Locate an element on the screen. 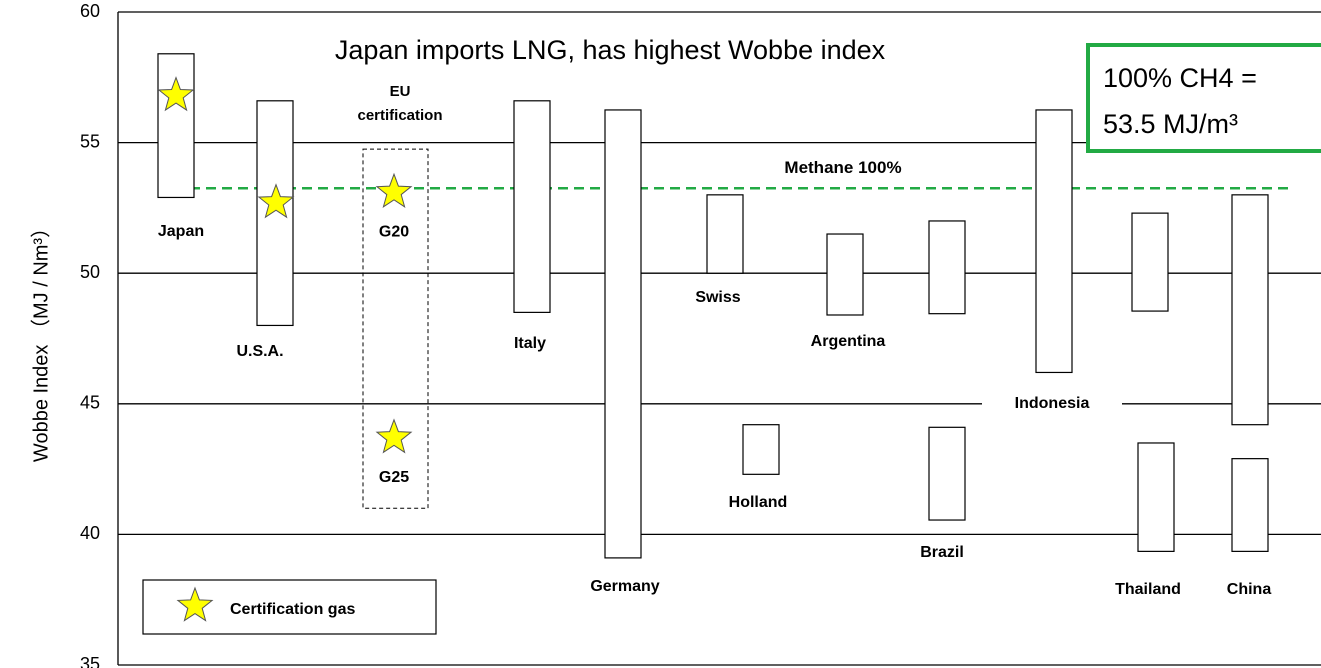 The height and width of the screenshot is (668, 1321). note-box is located at coordinates (1203, 98).